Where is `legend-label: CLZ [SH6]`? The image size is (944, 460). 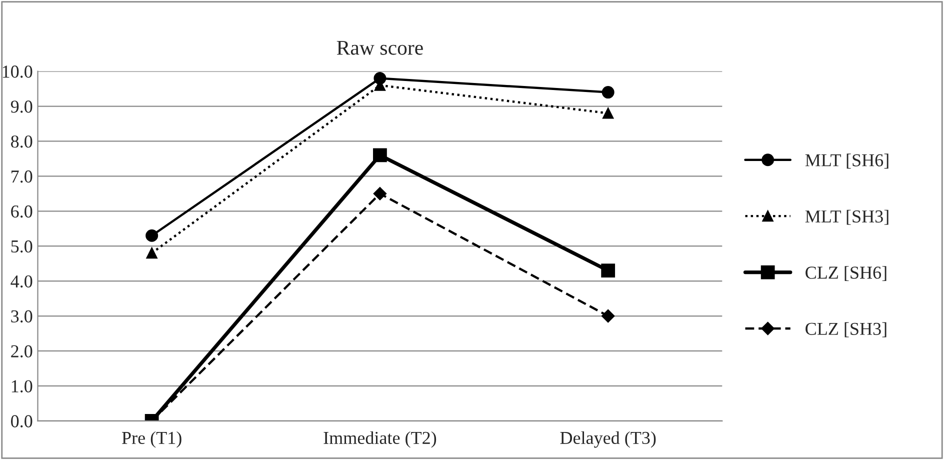 legend-label: CLZ [SH6] is located at coordinates (846, 274).